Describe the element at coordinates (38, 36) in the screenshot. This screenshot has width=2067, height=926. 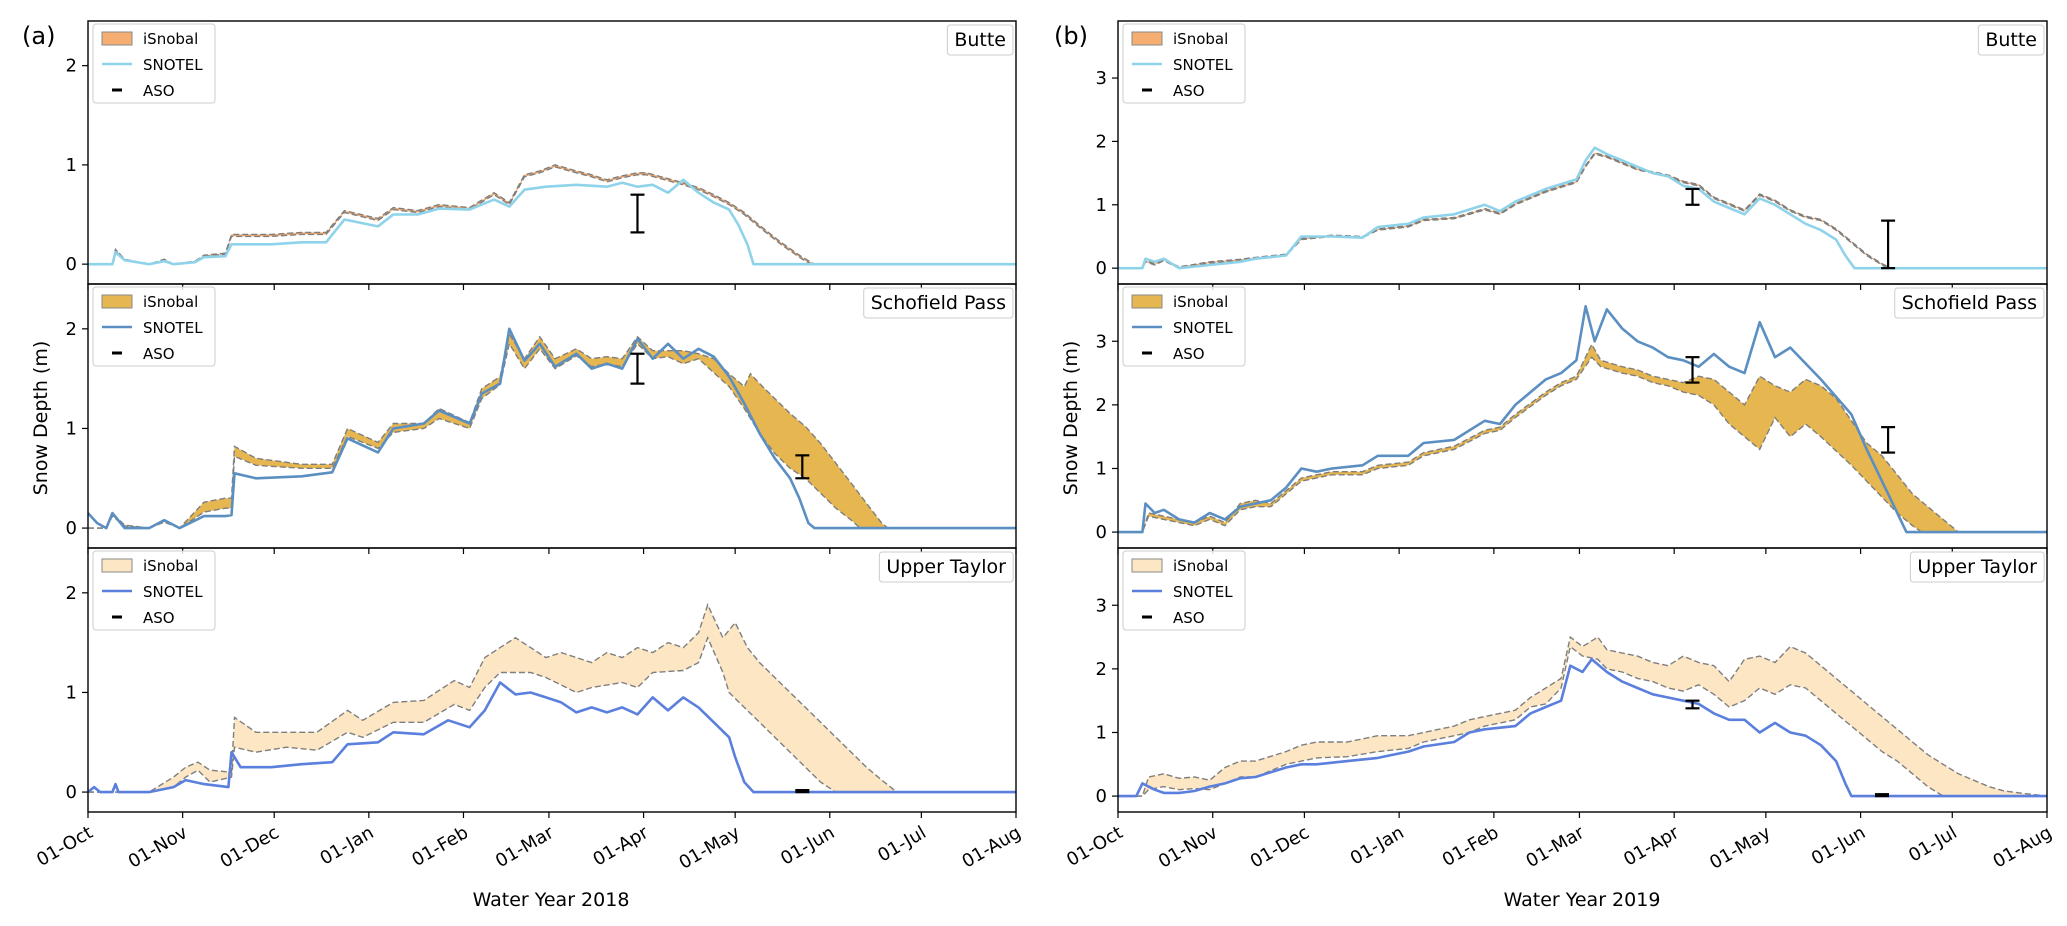
I see `panel-label-a: (a)` at that location.